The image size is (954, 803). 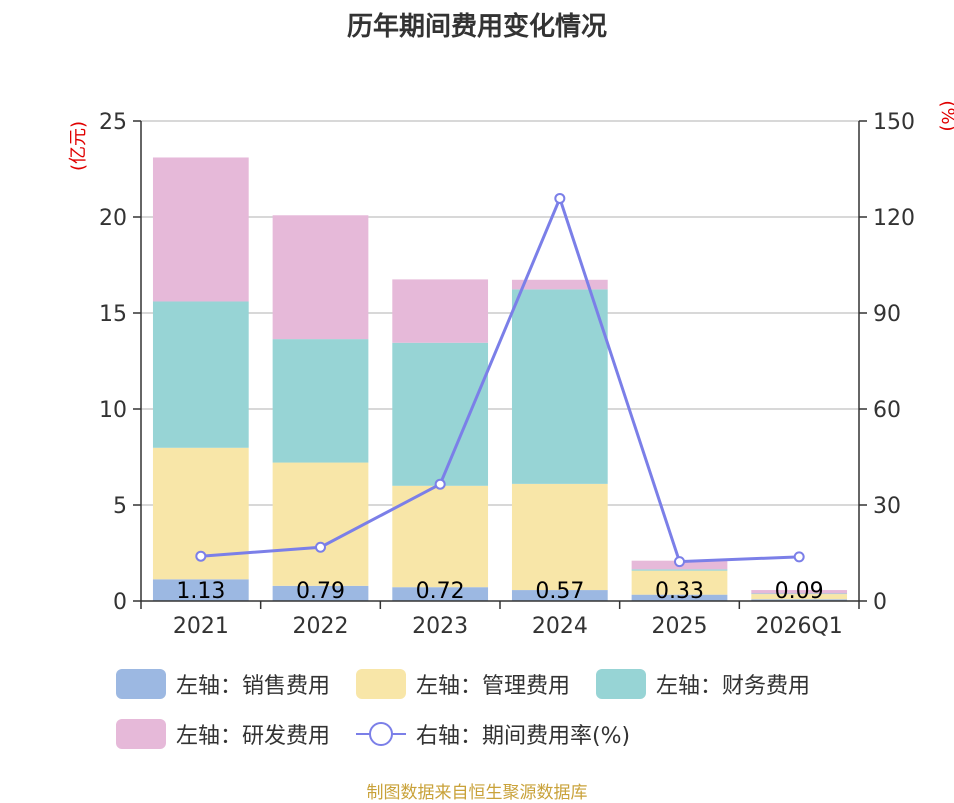 What do you see at coordinates (621, 684) in the screenshot?
I see `legend-swatch-finance` at bounding box center [621, 684].